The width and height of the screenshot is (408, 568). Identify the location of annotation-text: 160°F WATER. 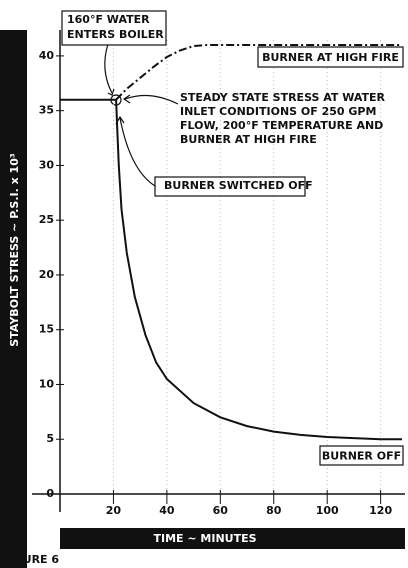
(108, 19).